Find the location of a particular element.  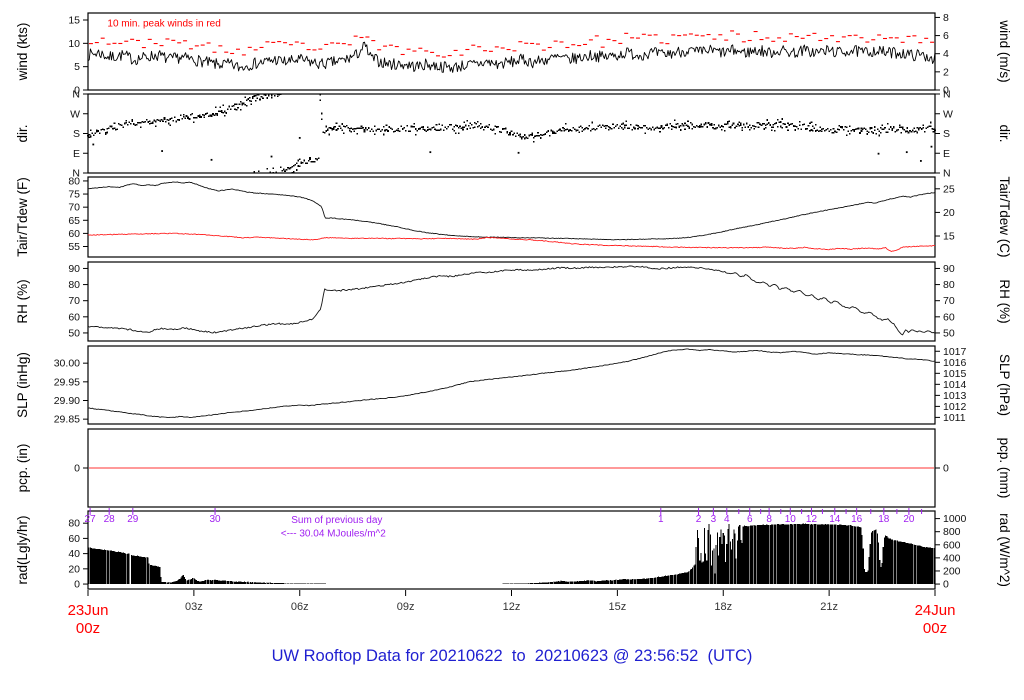

end-date-label: 24Jun is located at coordinates (935, 610).